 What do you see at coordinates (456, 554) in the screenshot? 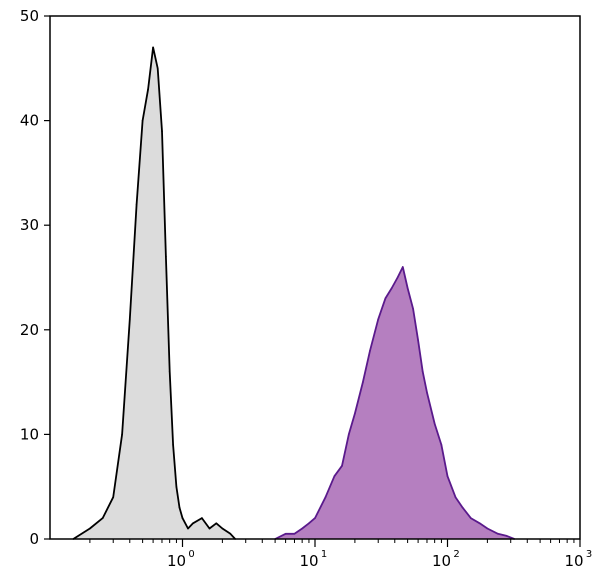
I see `x-tick-label-exponent: 2` at bounding box center [456, 554].